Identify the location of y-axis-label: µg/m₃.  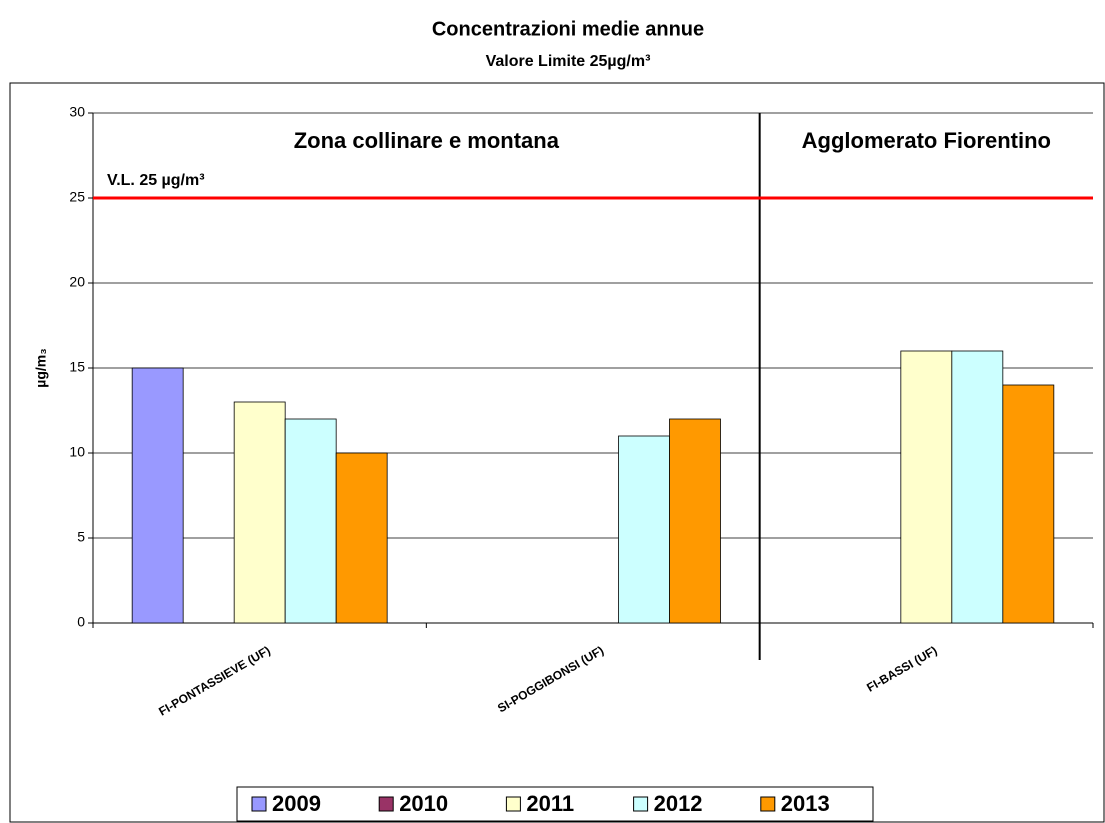
(41, 367).